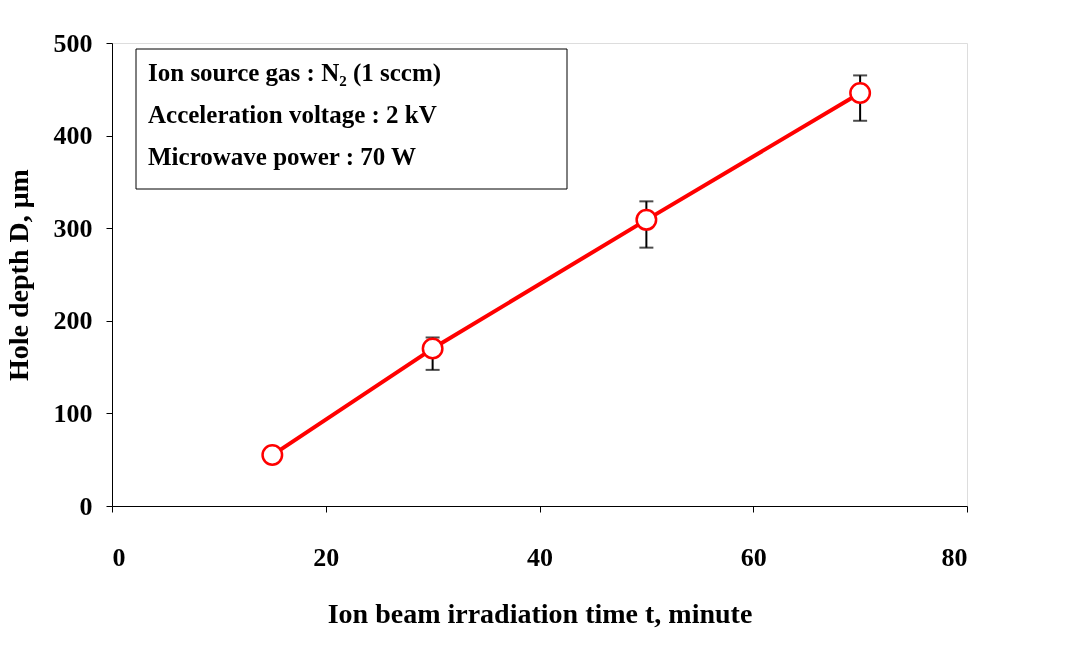  Describe the element at coordinates (282, 156) in the screenshot. I see `annotation: Microwave power : 70 W` at that location.